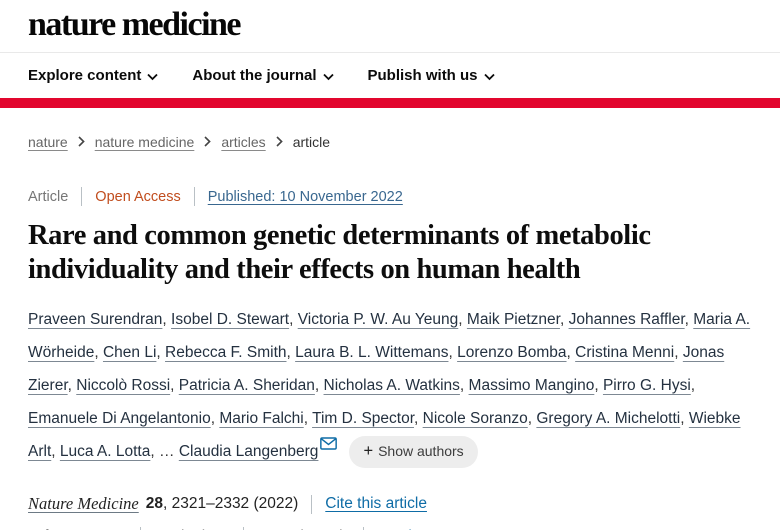 This screenshot has width=780, height=530. What do you see at coordinates (261, 418) in the screenshot?
I see `author-link: Mario Falchi` at bounding box center [261, 418].